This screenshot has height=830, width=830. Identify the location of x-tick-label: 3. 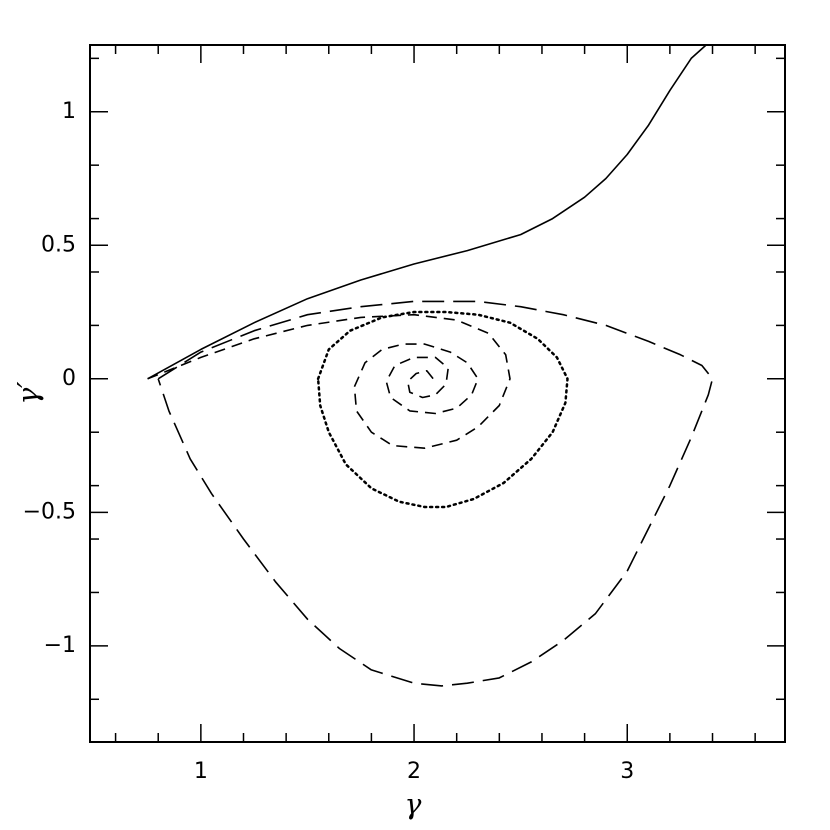
(627, 771).